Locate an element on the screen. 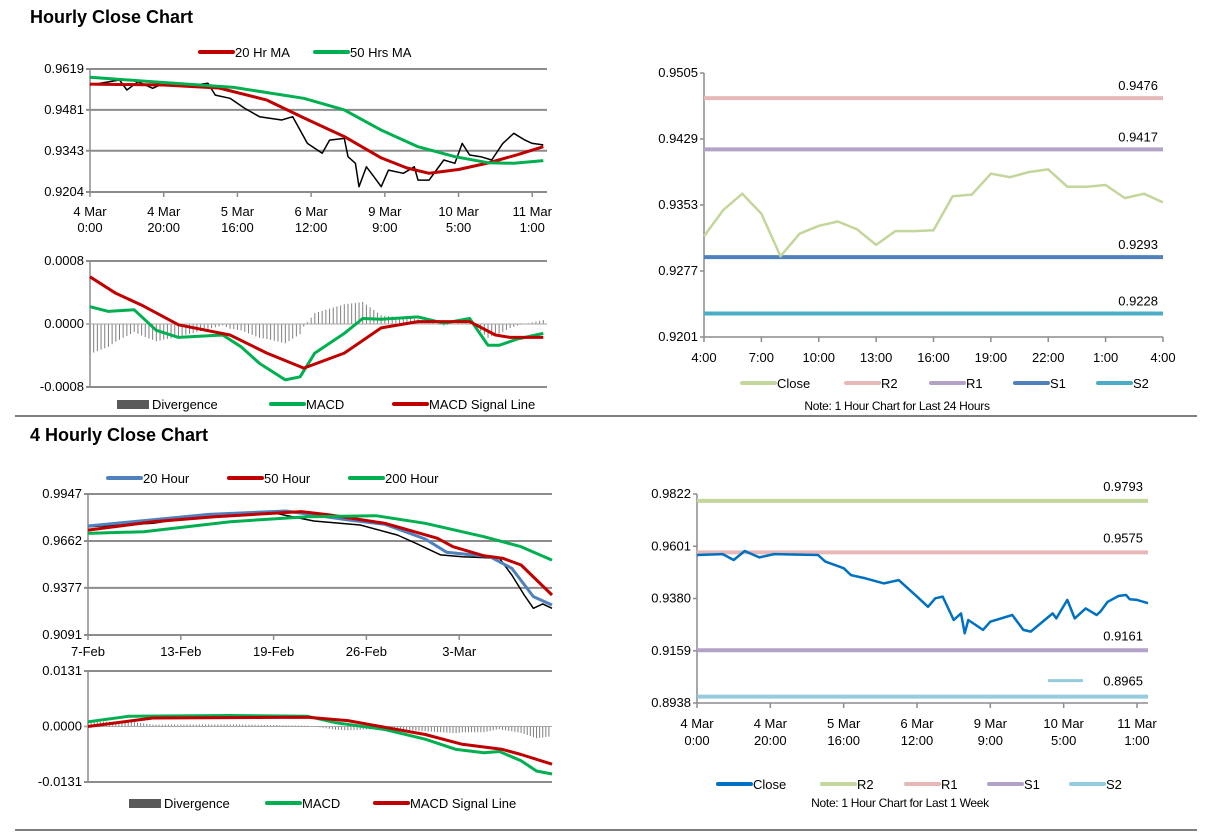 The width and height of the screenshot is (1212, 834). section-title-hourly: Hourly Close Chart is located at coordinates (112, 17).